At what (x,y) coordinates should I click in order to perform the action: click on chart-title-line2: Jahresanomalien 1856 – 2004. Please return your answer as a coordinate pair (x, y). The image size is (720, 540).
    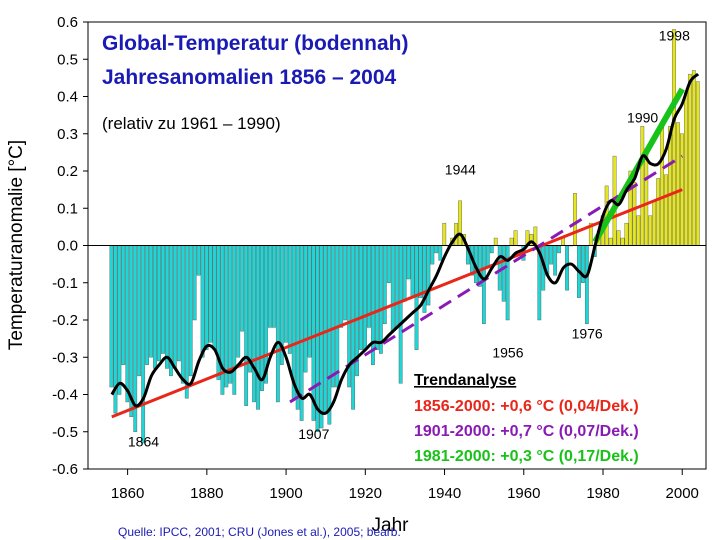
    Looking at the image, I should click on (249, 77).